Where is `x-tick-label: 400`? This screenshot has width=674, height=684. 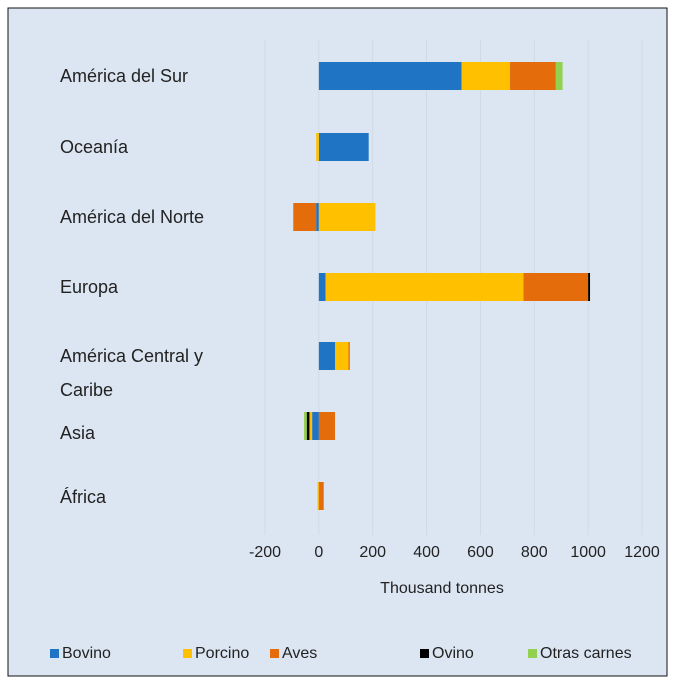 x-tick-label: 400 is located at coordinates (426, 552).